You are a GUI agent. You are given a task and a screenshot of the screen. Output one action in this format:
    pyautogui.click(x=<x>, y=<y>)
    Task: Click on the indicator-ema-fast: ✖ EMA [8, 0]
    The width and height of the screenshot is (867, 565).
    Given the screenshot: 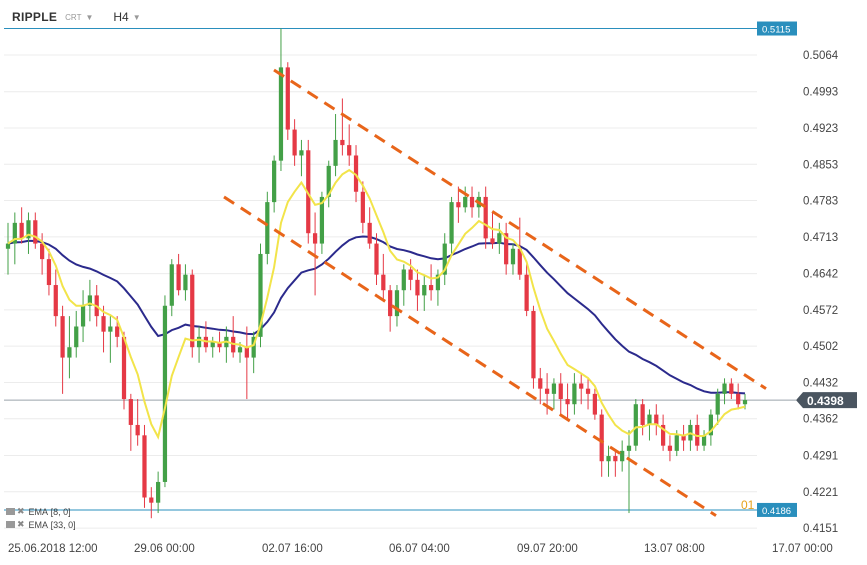 What is the action you would take?
    pyautogui.click(x=38, y=511)
    